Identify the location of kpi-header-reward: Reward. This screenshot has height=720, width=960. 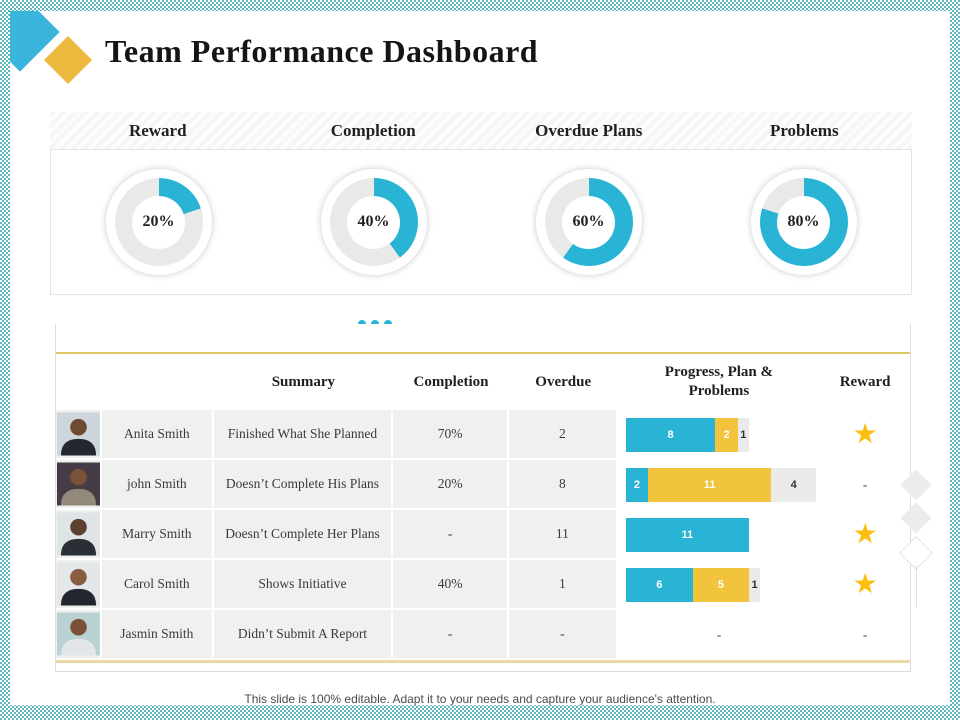
(157, 130).